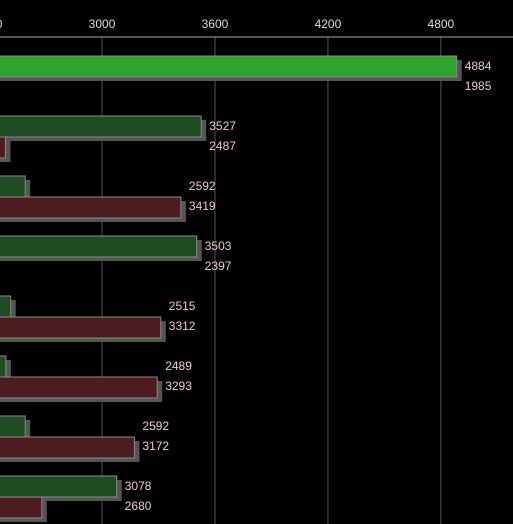 Image resolution: width=513 pixels, height=524 pixels. I want to click on value-label: 3527, so click(222, 126).